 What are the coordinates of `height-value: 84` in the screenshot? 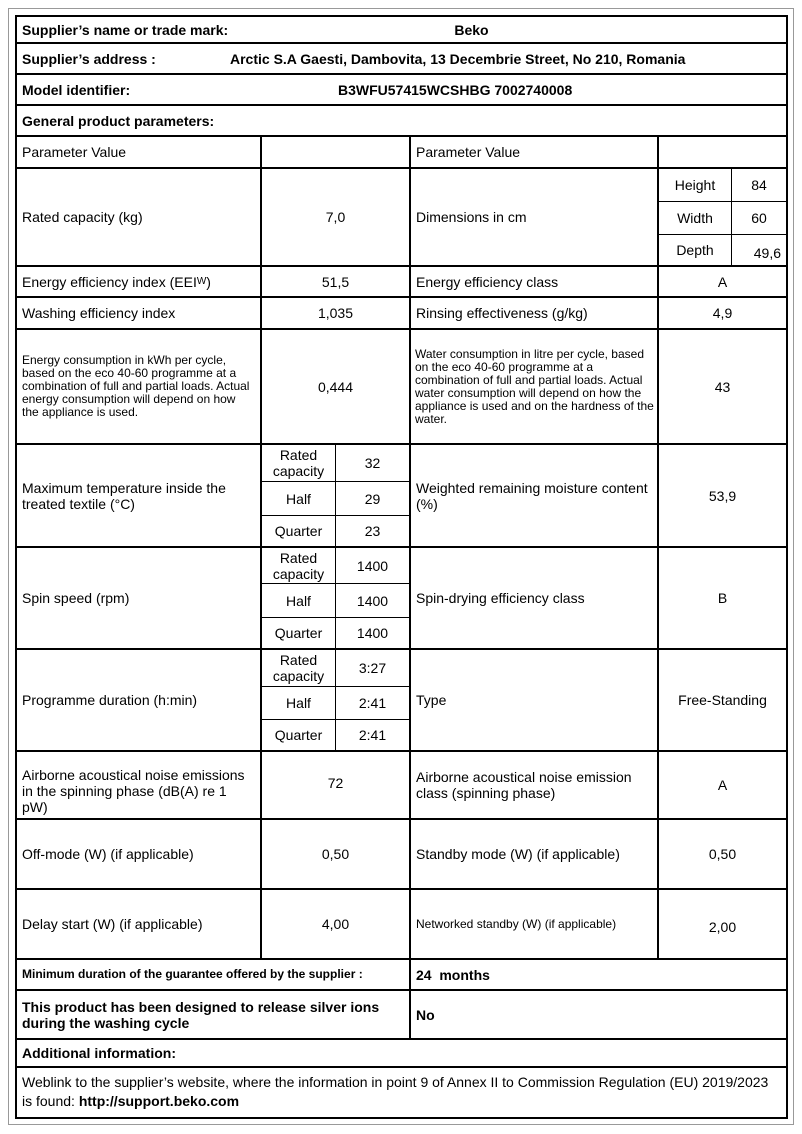 It's located at (759, 185).